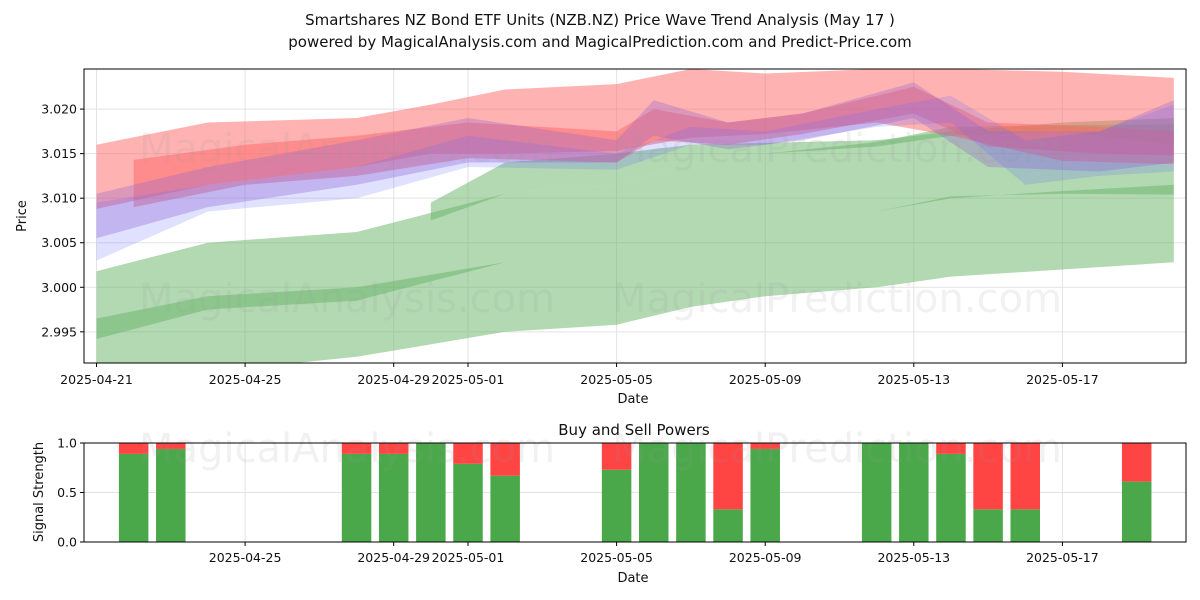 This screenshot has height=600, width=1200. I want to click on y-tick-label: 3.000, so click(59, 287).